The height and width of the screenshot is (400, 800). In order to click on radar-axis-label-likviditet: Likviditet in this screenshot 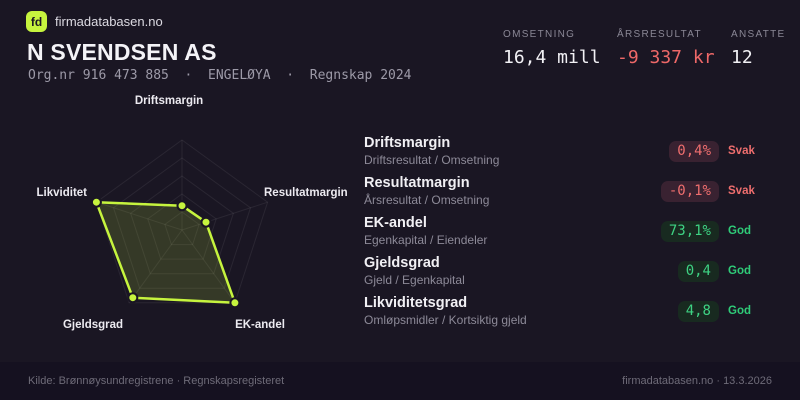, I will do `click(61, 193)`.